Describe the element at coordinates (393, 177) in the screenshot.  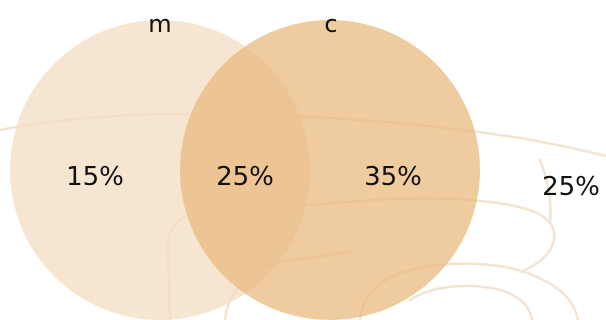
I see `region-c-only-value: 35%` at that location.